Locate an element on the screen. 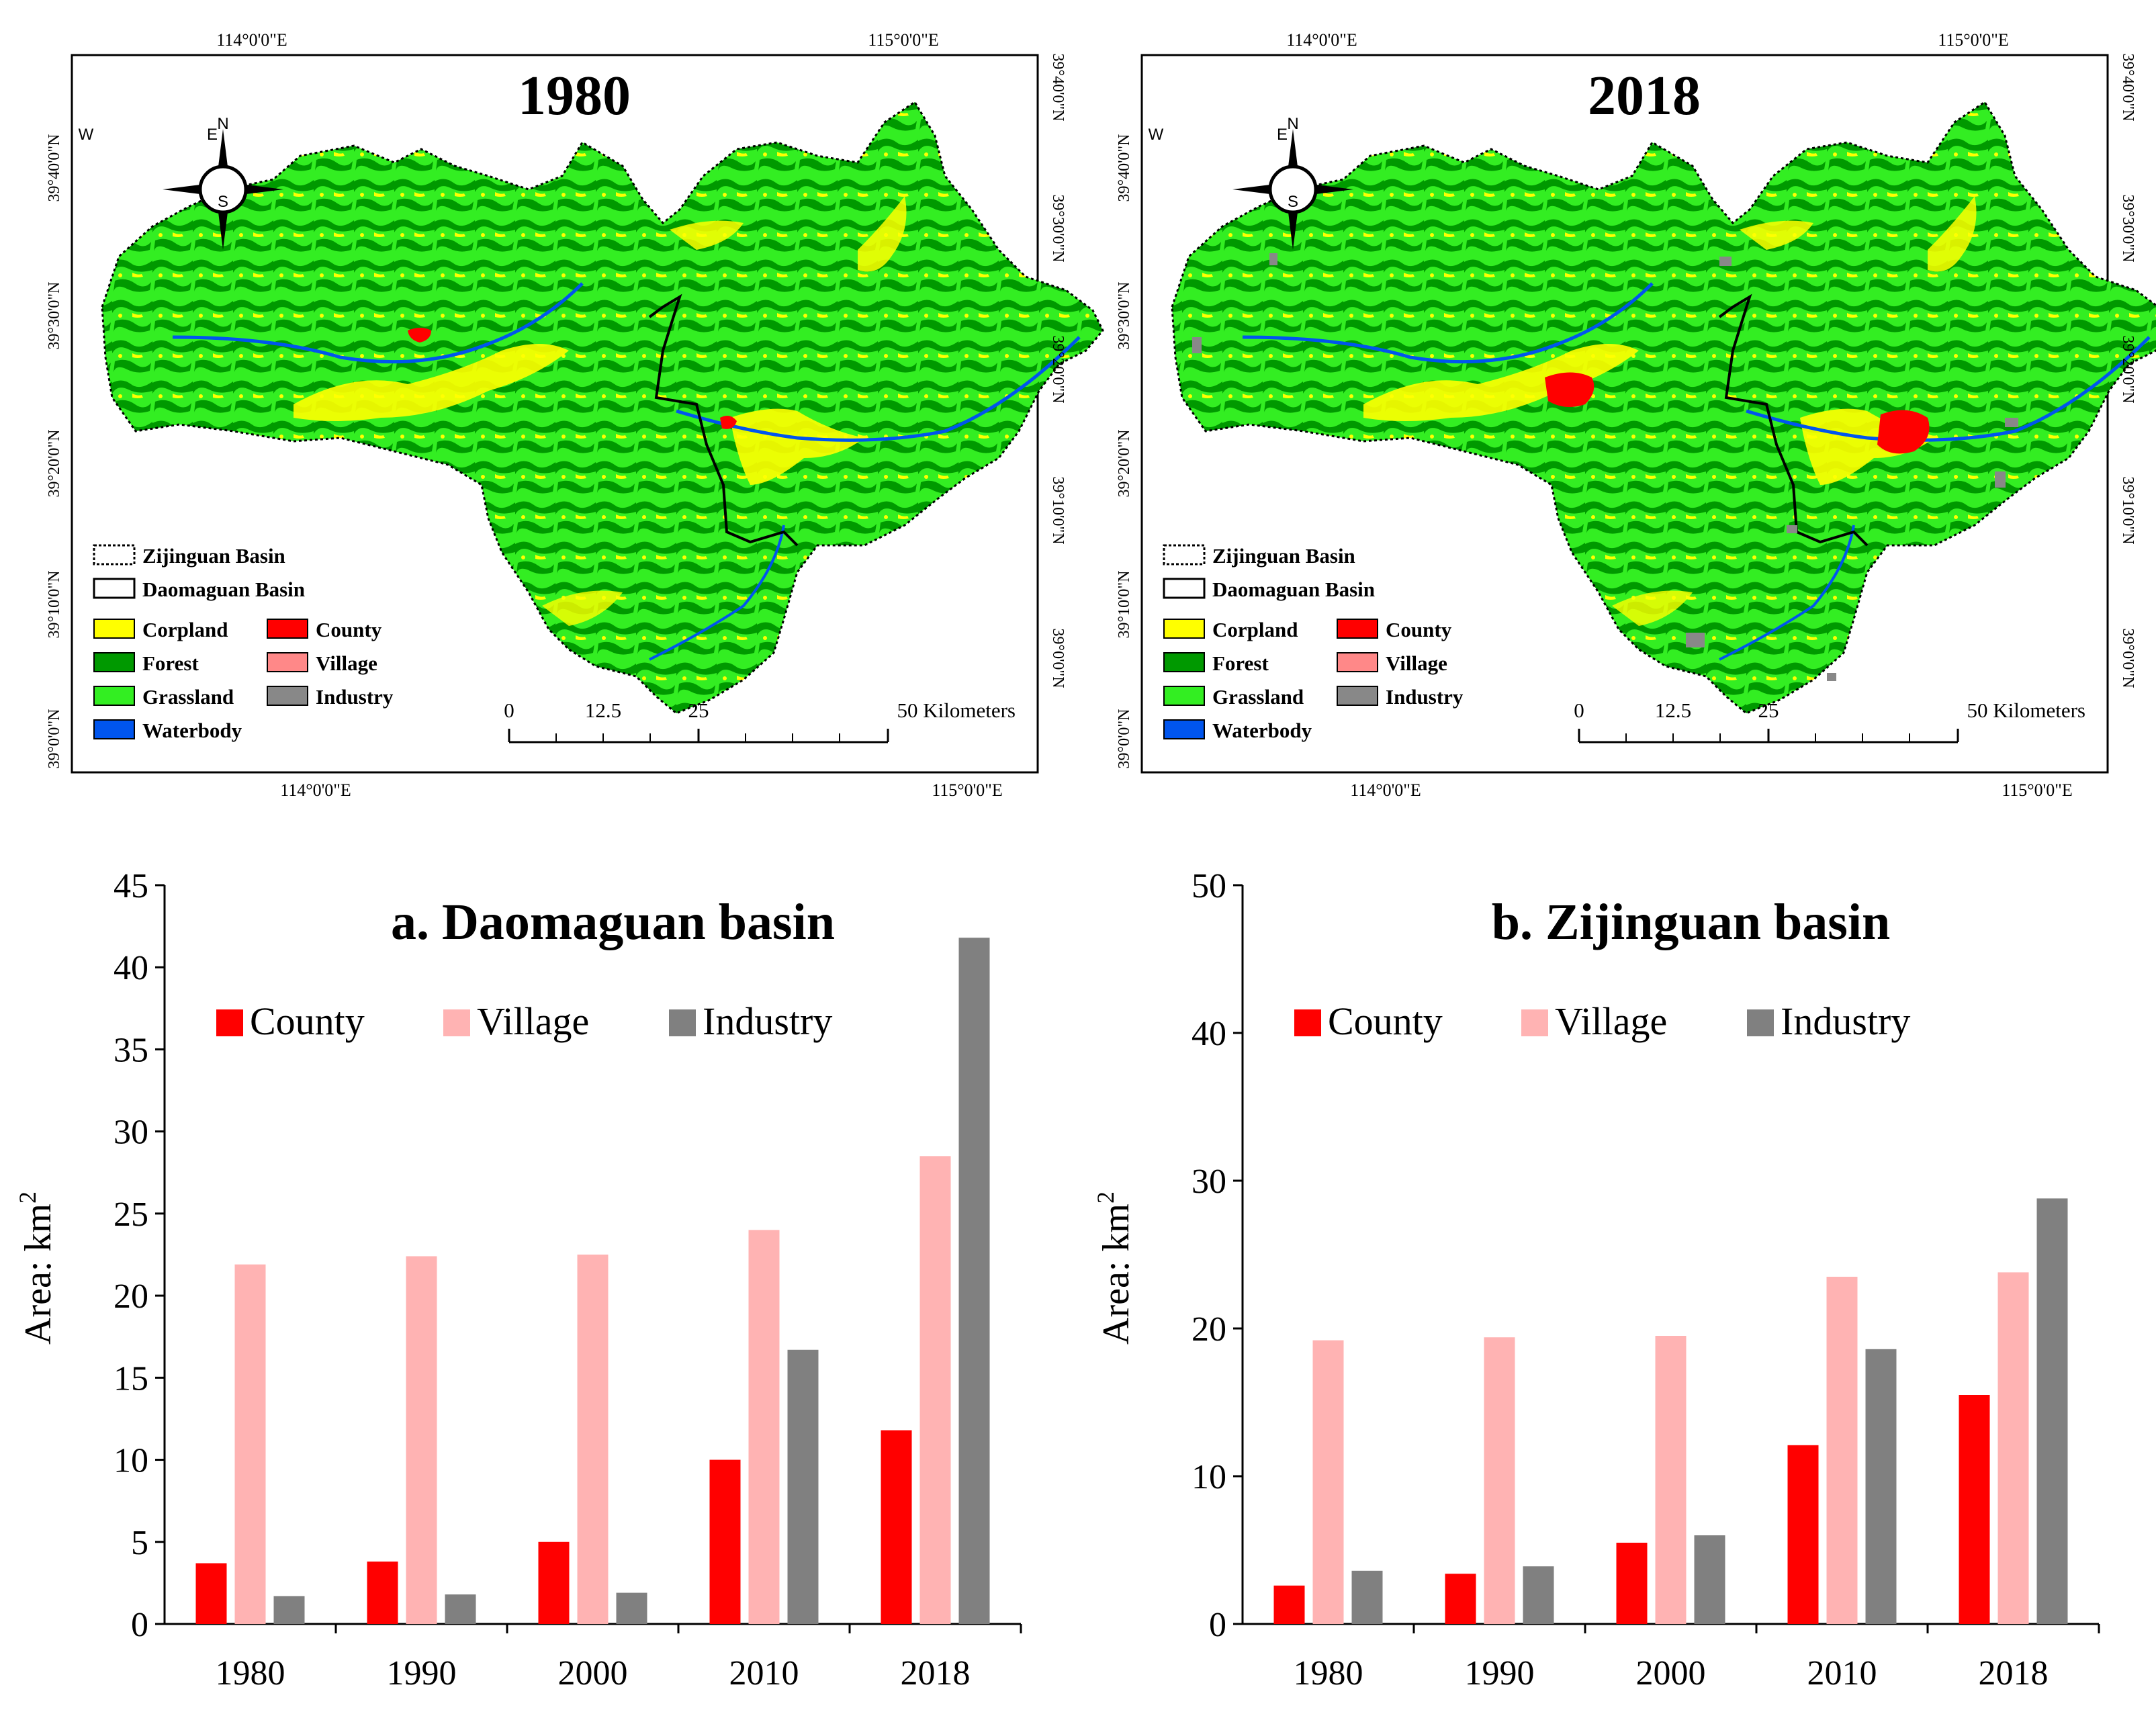  legend-label-village: Village is located at coordinates (1611, 1021).